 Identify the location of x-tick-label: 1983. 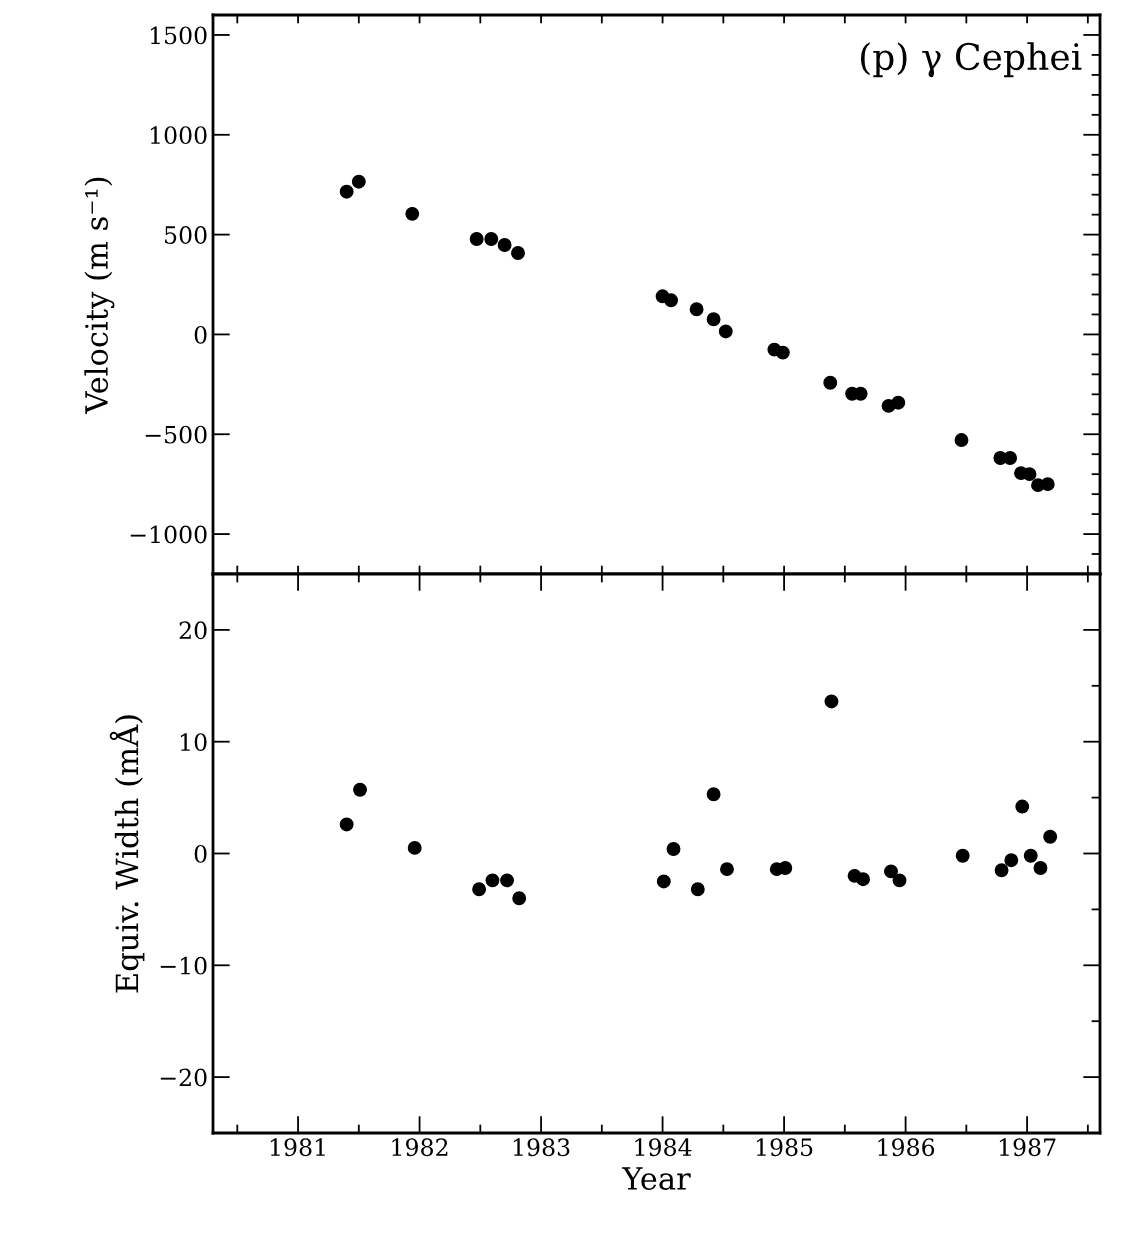
(541, 1147).